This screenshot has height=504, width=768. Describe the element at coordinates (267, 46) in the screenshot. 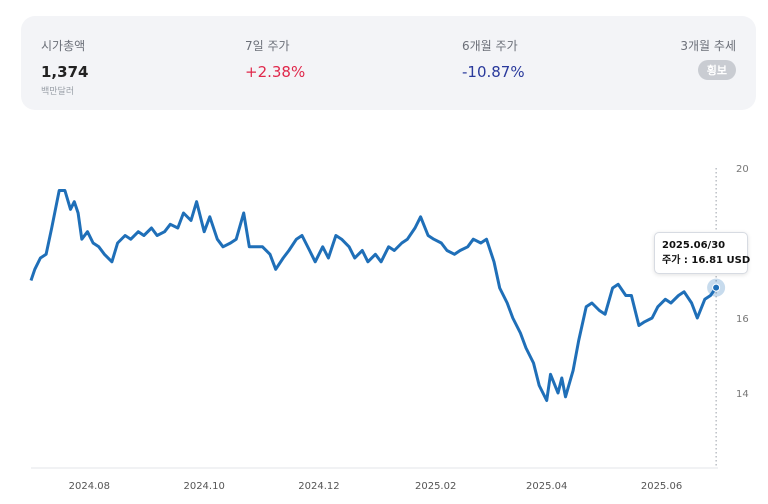

I see `week-change-label: 7일 주가` at that location.